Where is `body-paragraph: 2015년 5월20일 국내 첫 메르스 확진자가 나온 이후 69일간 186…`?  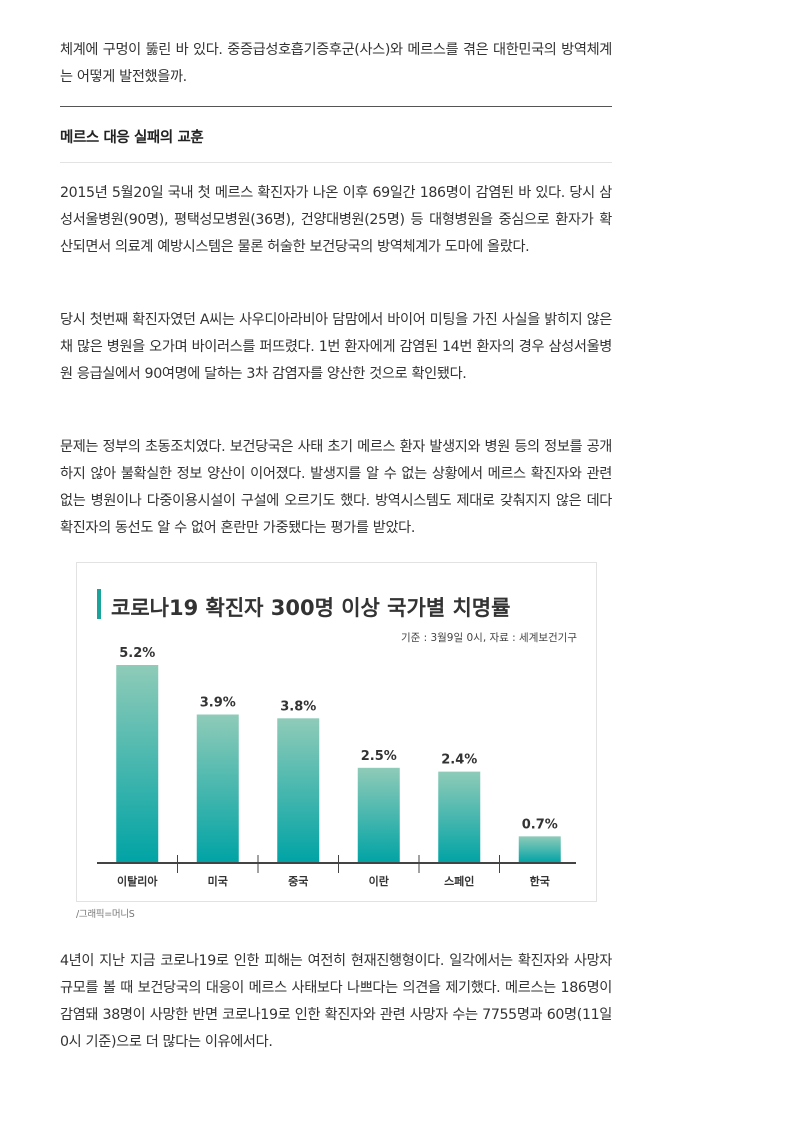
body-paragraph: 2015년 5월20일 국내 첫 메르스 확진자가 나온 이후 69일간 186… is located at coordinates (336, 220).